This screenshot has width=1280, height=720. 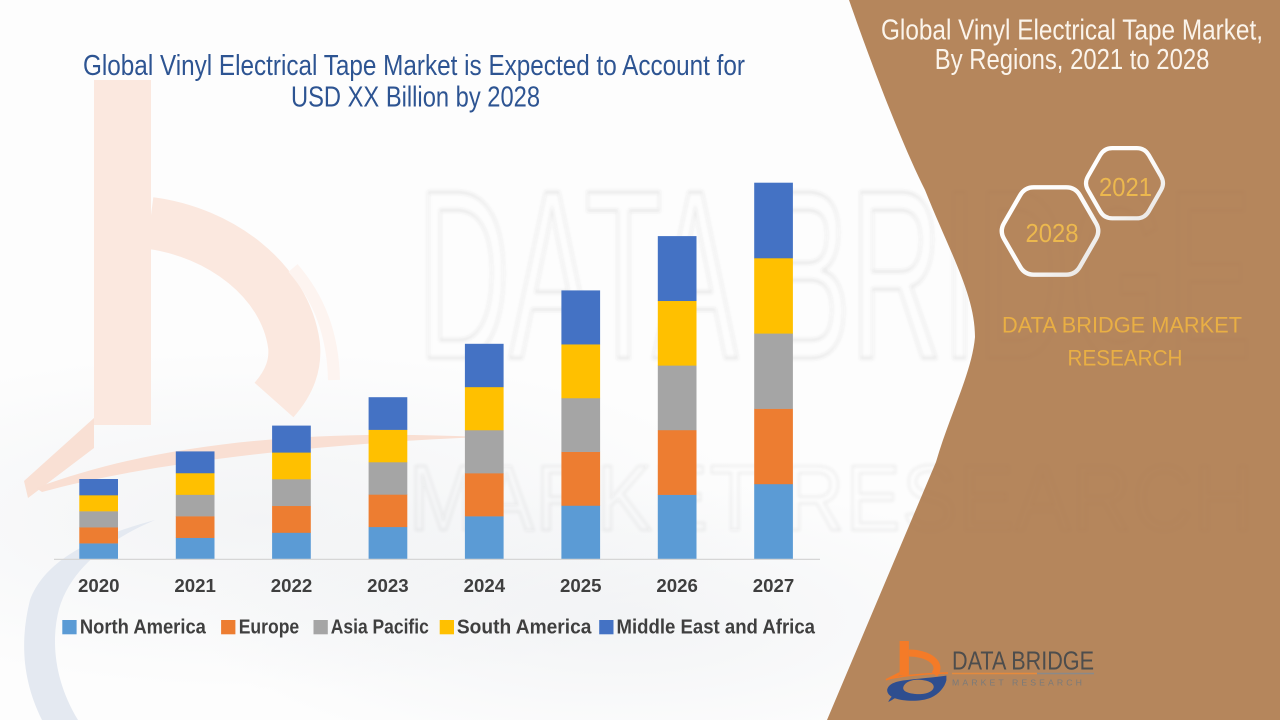 I want to click on svg-text: 2028, so click(x=1052, y=234).